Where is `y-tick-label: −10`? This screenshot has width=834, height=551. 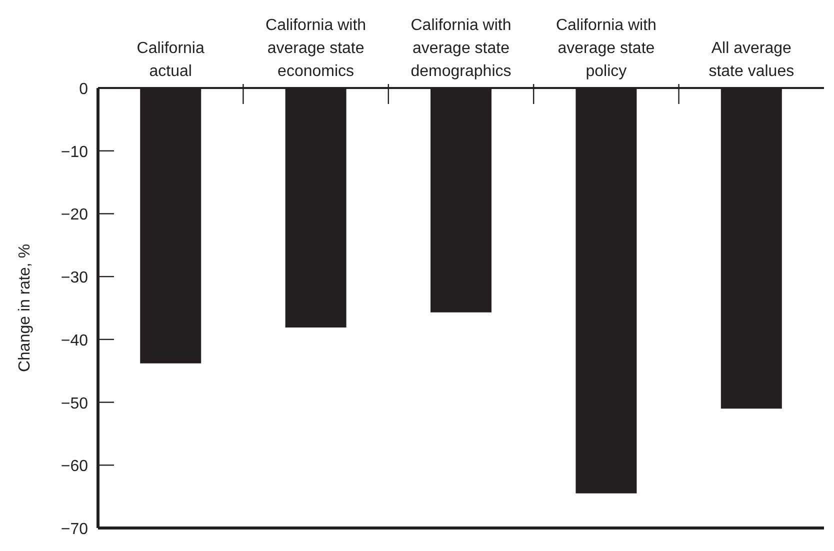
y-tick-label: −10 is located at coordinates (74, 152).